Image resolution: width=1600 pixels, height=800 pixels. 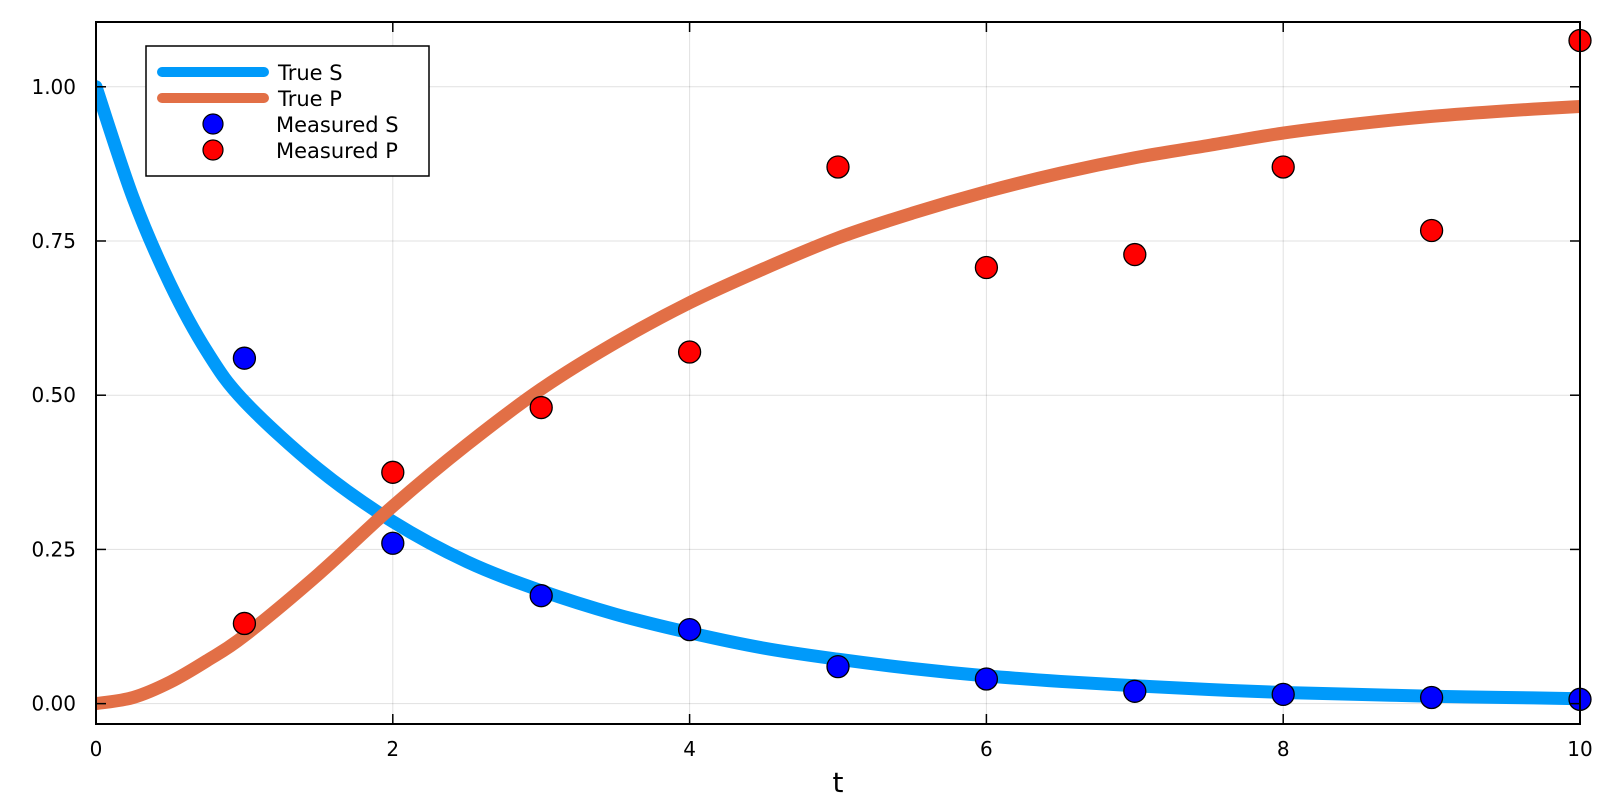 I want to click on measured-p-legend-label: Measured P, so click(x=337, y=151).